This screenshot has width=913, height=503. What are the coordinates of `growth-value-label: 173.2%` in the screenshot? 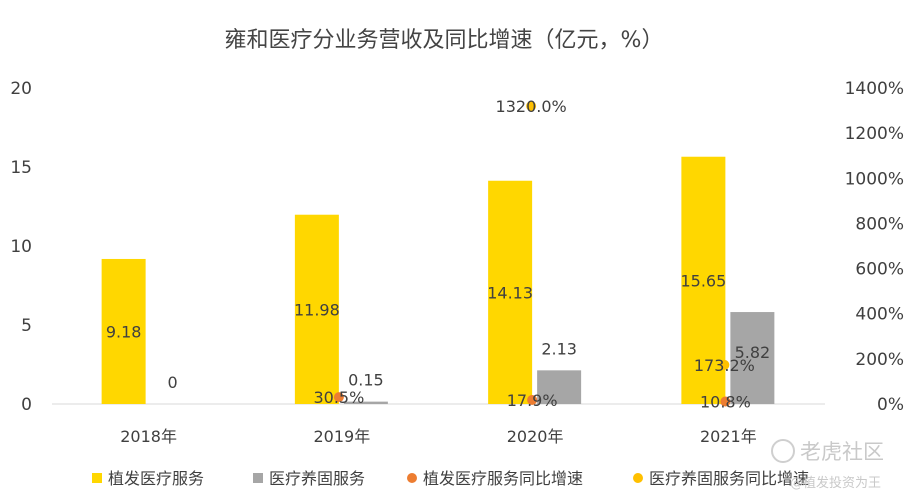 It's located at (724, 365).